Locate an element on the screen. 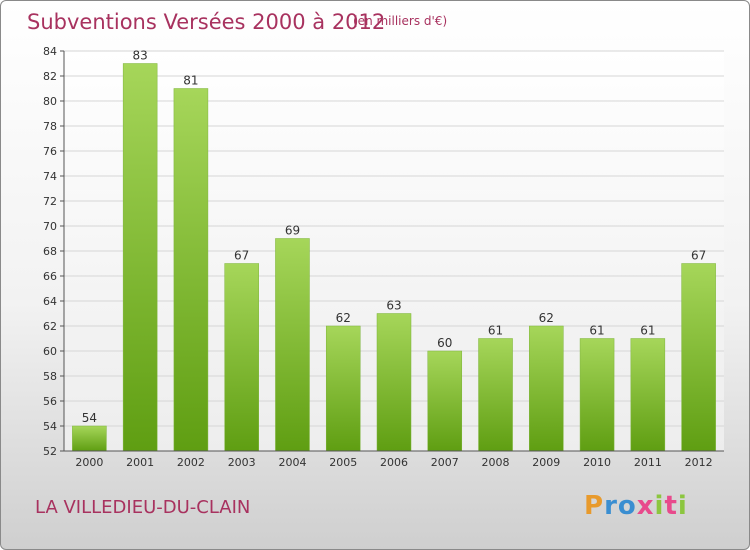 This screenshot has height=550, width=750. x-tick-label: 2004 is located at coordinates (292, 462).